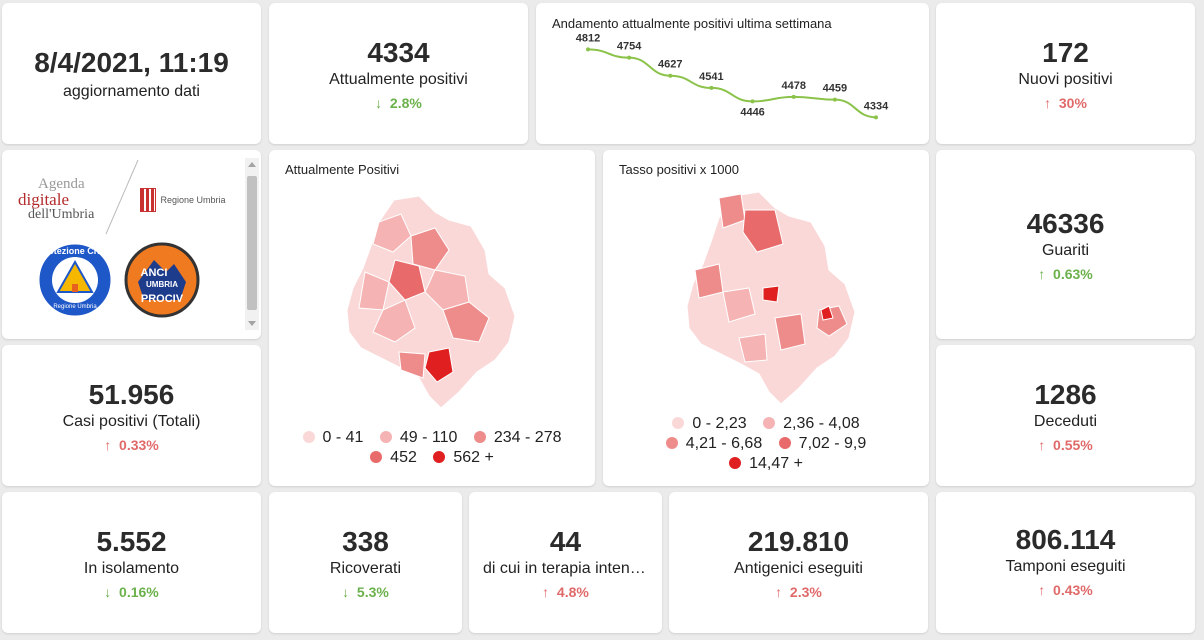 Image resolution: width=1204 pixels, height=640 pixels. Describe the element at coordinates (811, 424) in the screenshot. I see `legend-item: 2,36 - 4,08` at that location.